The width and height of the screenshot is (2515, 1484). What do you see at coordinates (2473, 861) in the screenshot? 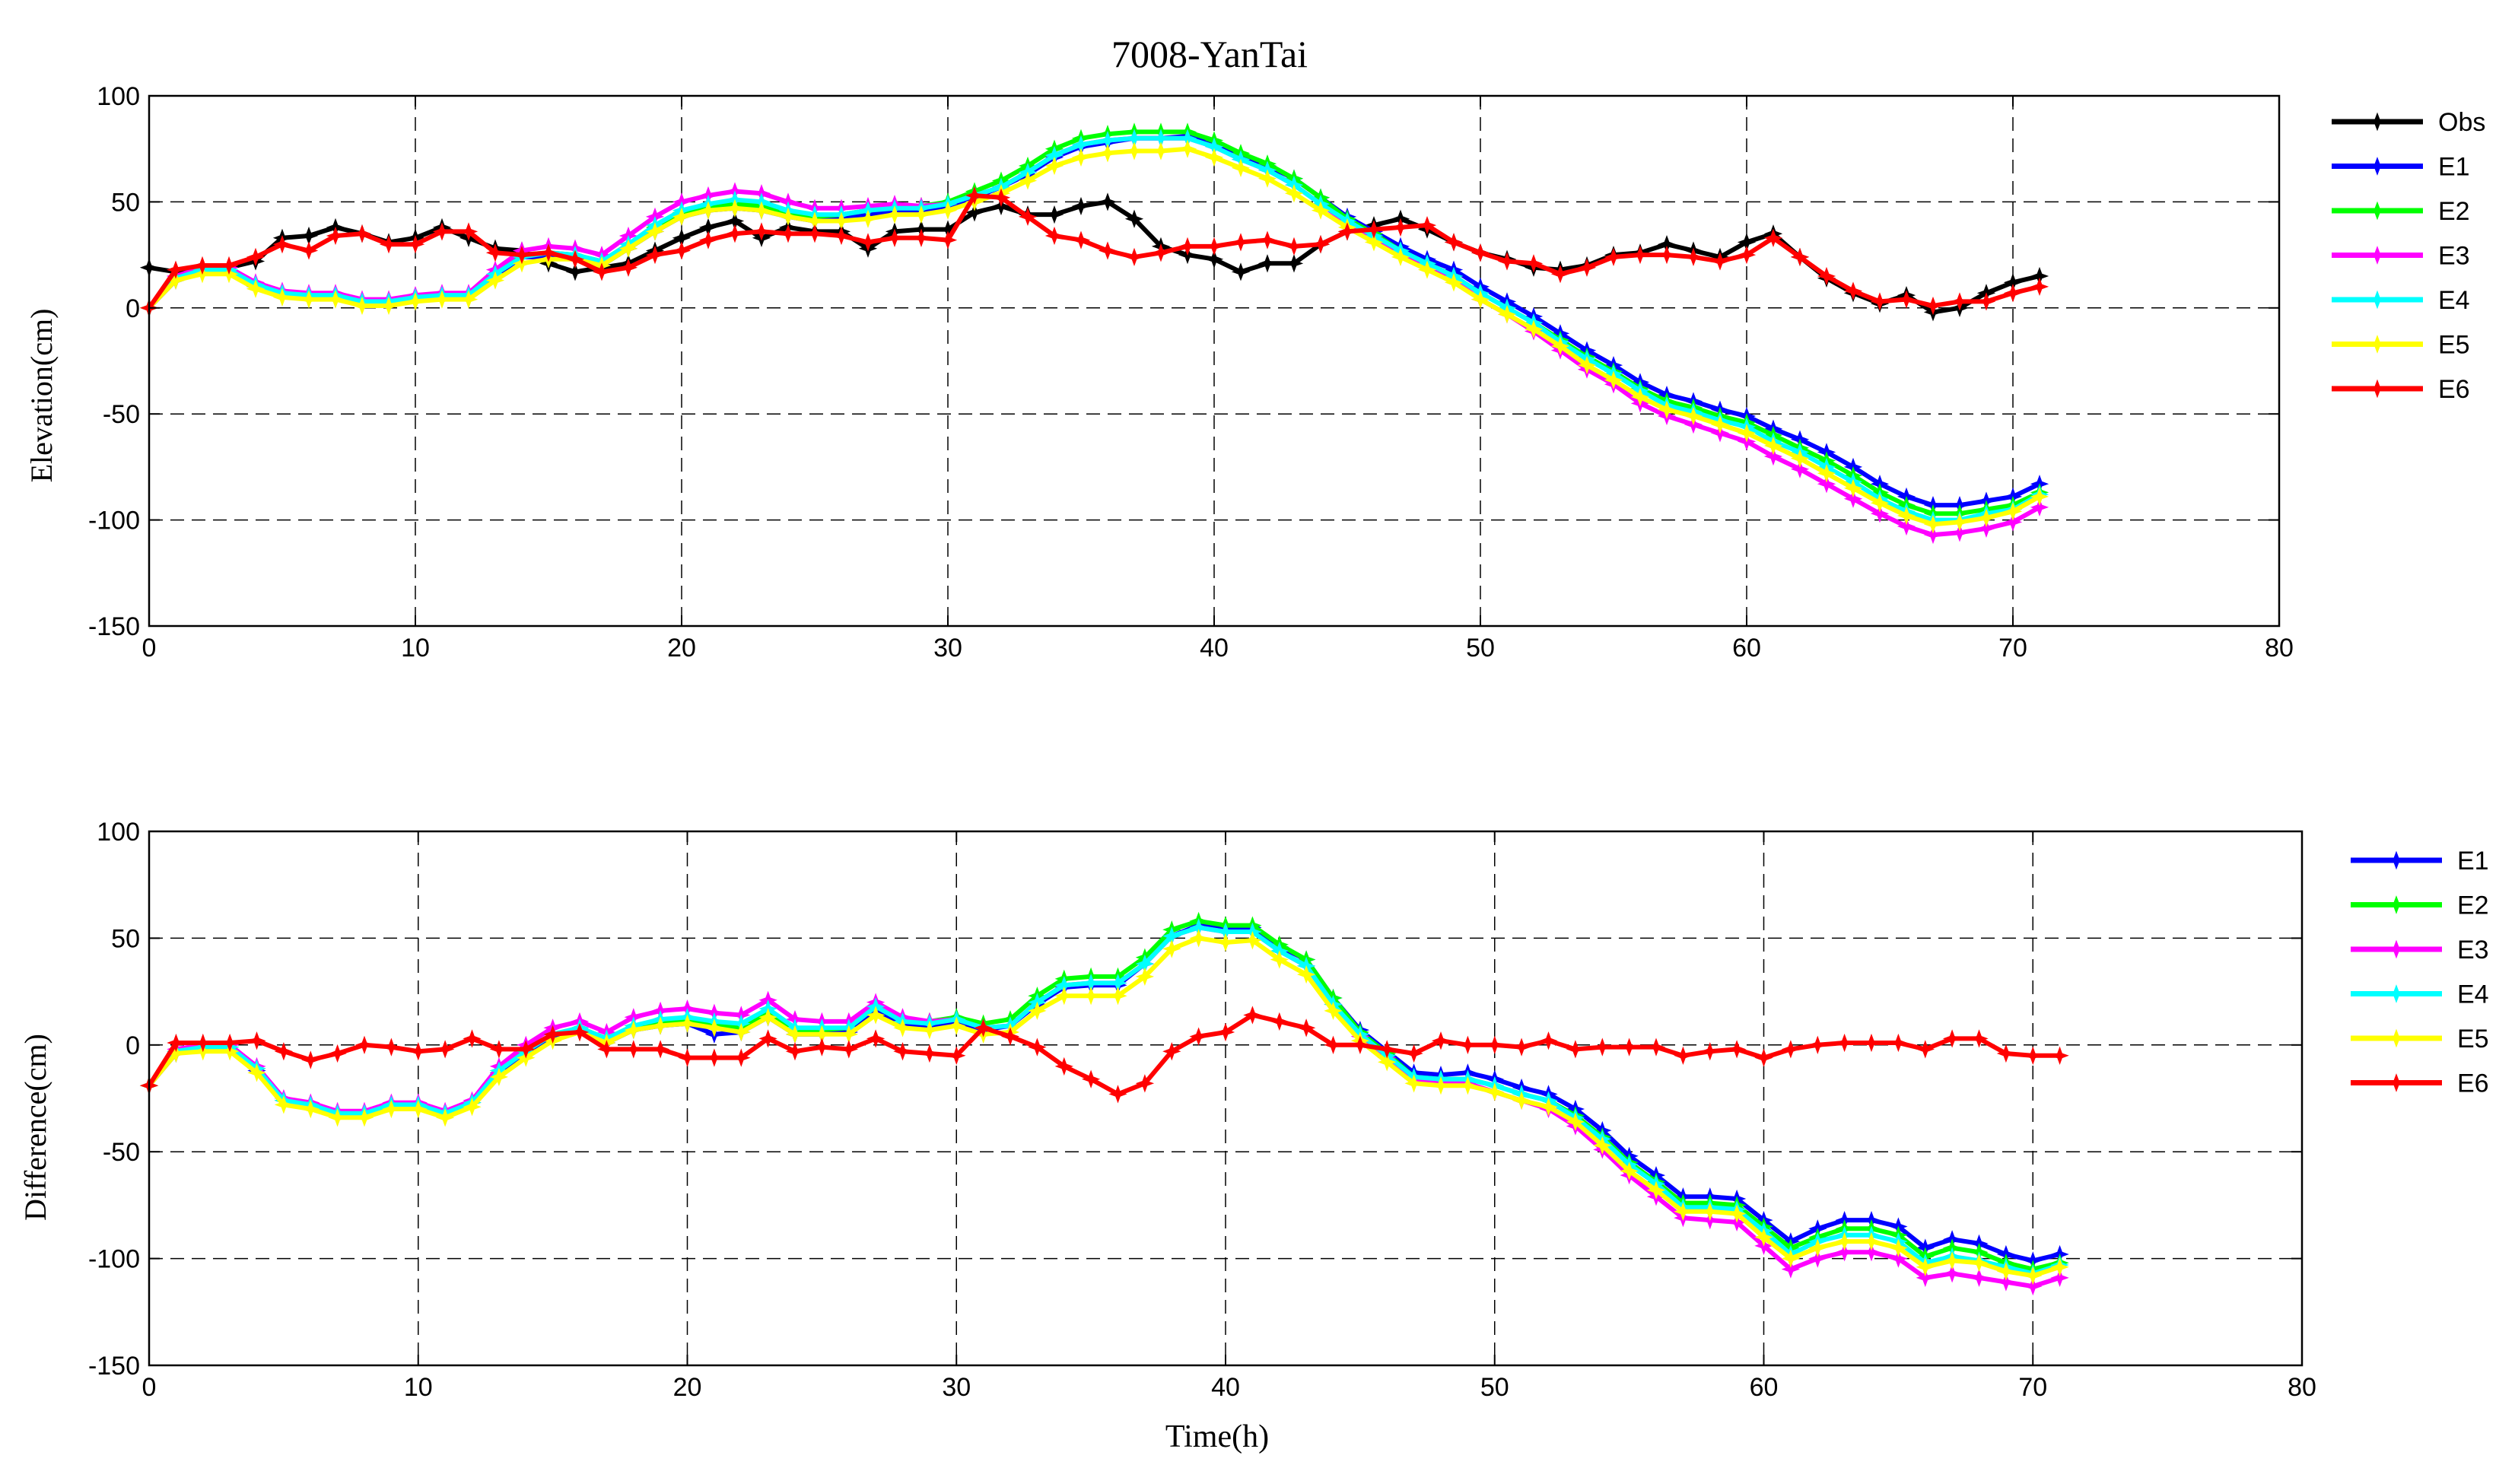
I see `difference-legend-label: E1` at bounding box center [2473, 861].